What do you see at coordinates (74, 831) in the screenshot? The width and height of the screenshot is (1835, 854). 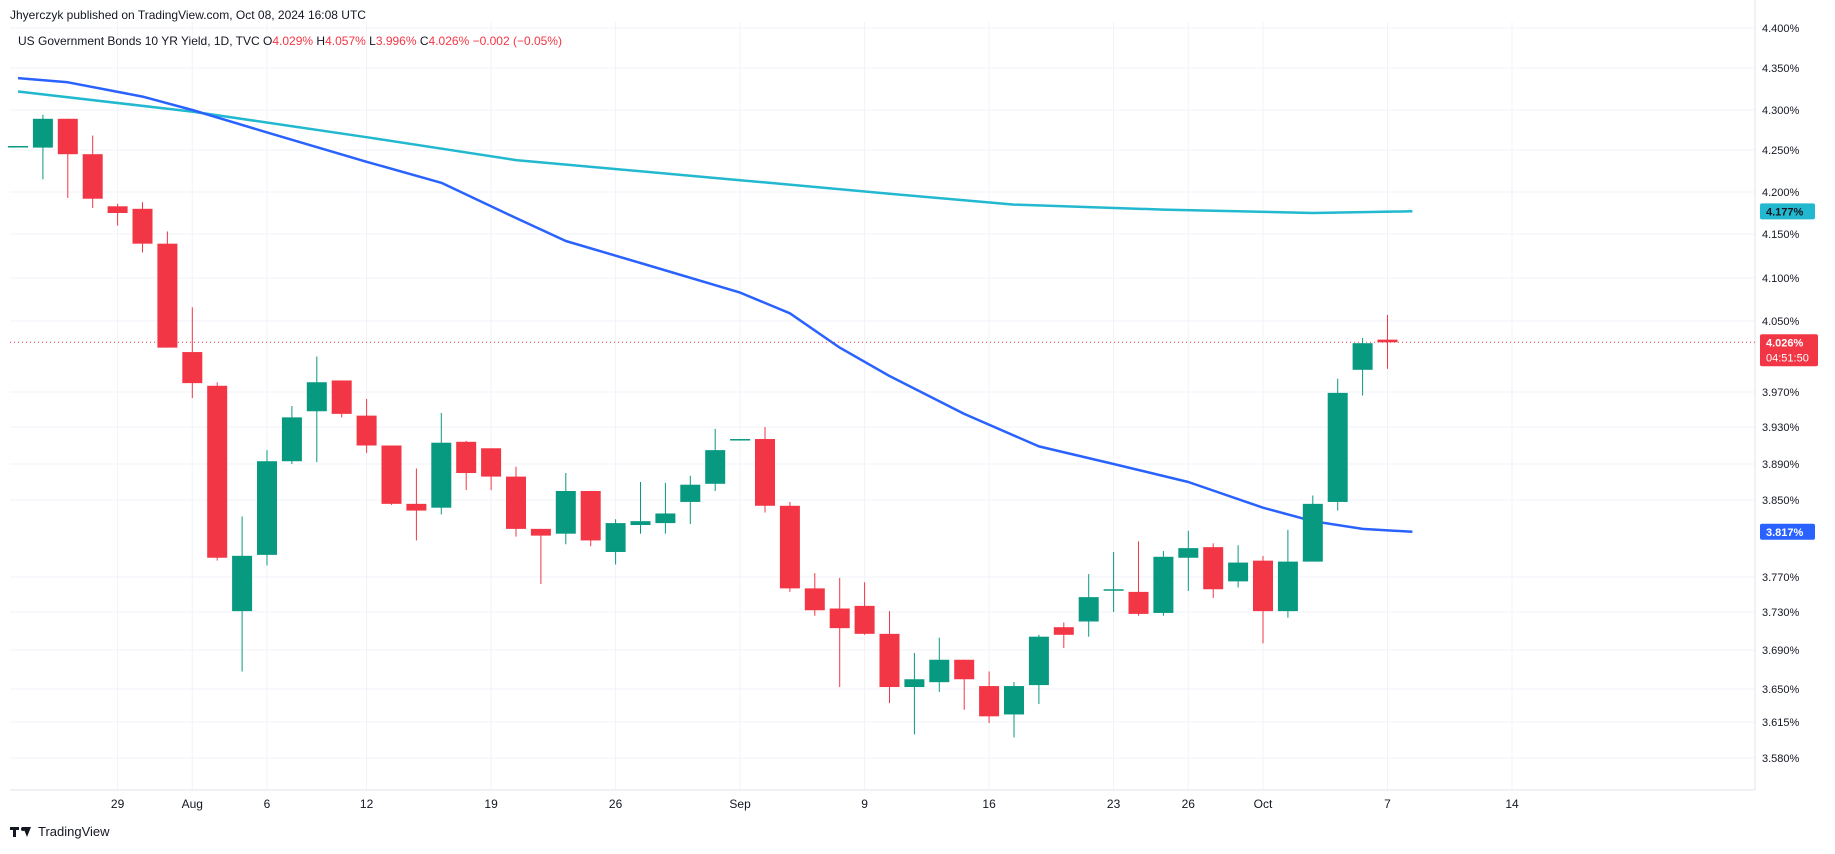 I see `footer-brand-text: TradingView` at bounding box center [74, 831].